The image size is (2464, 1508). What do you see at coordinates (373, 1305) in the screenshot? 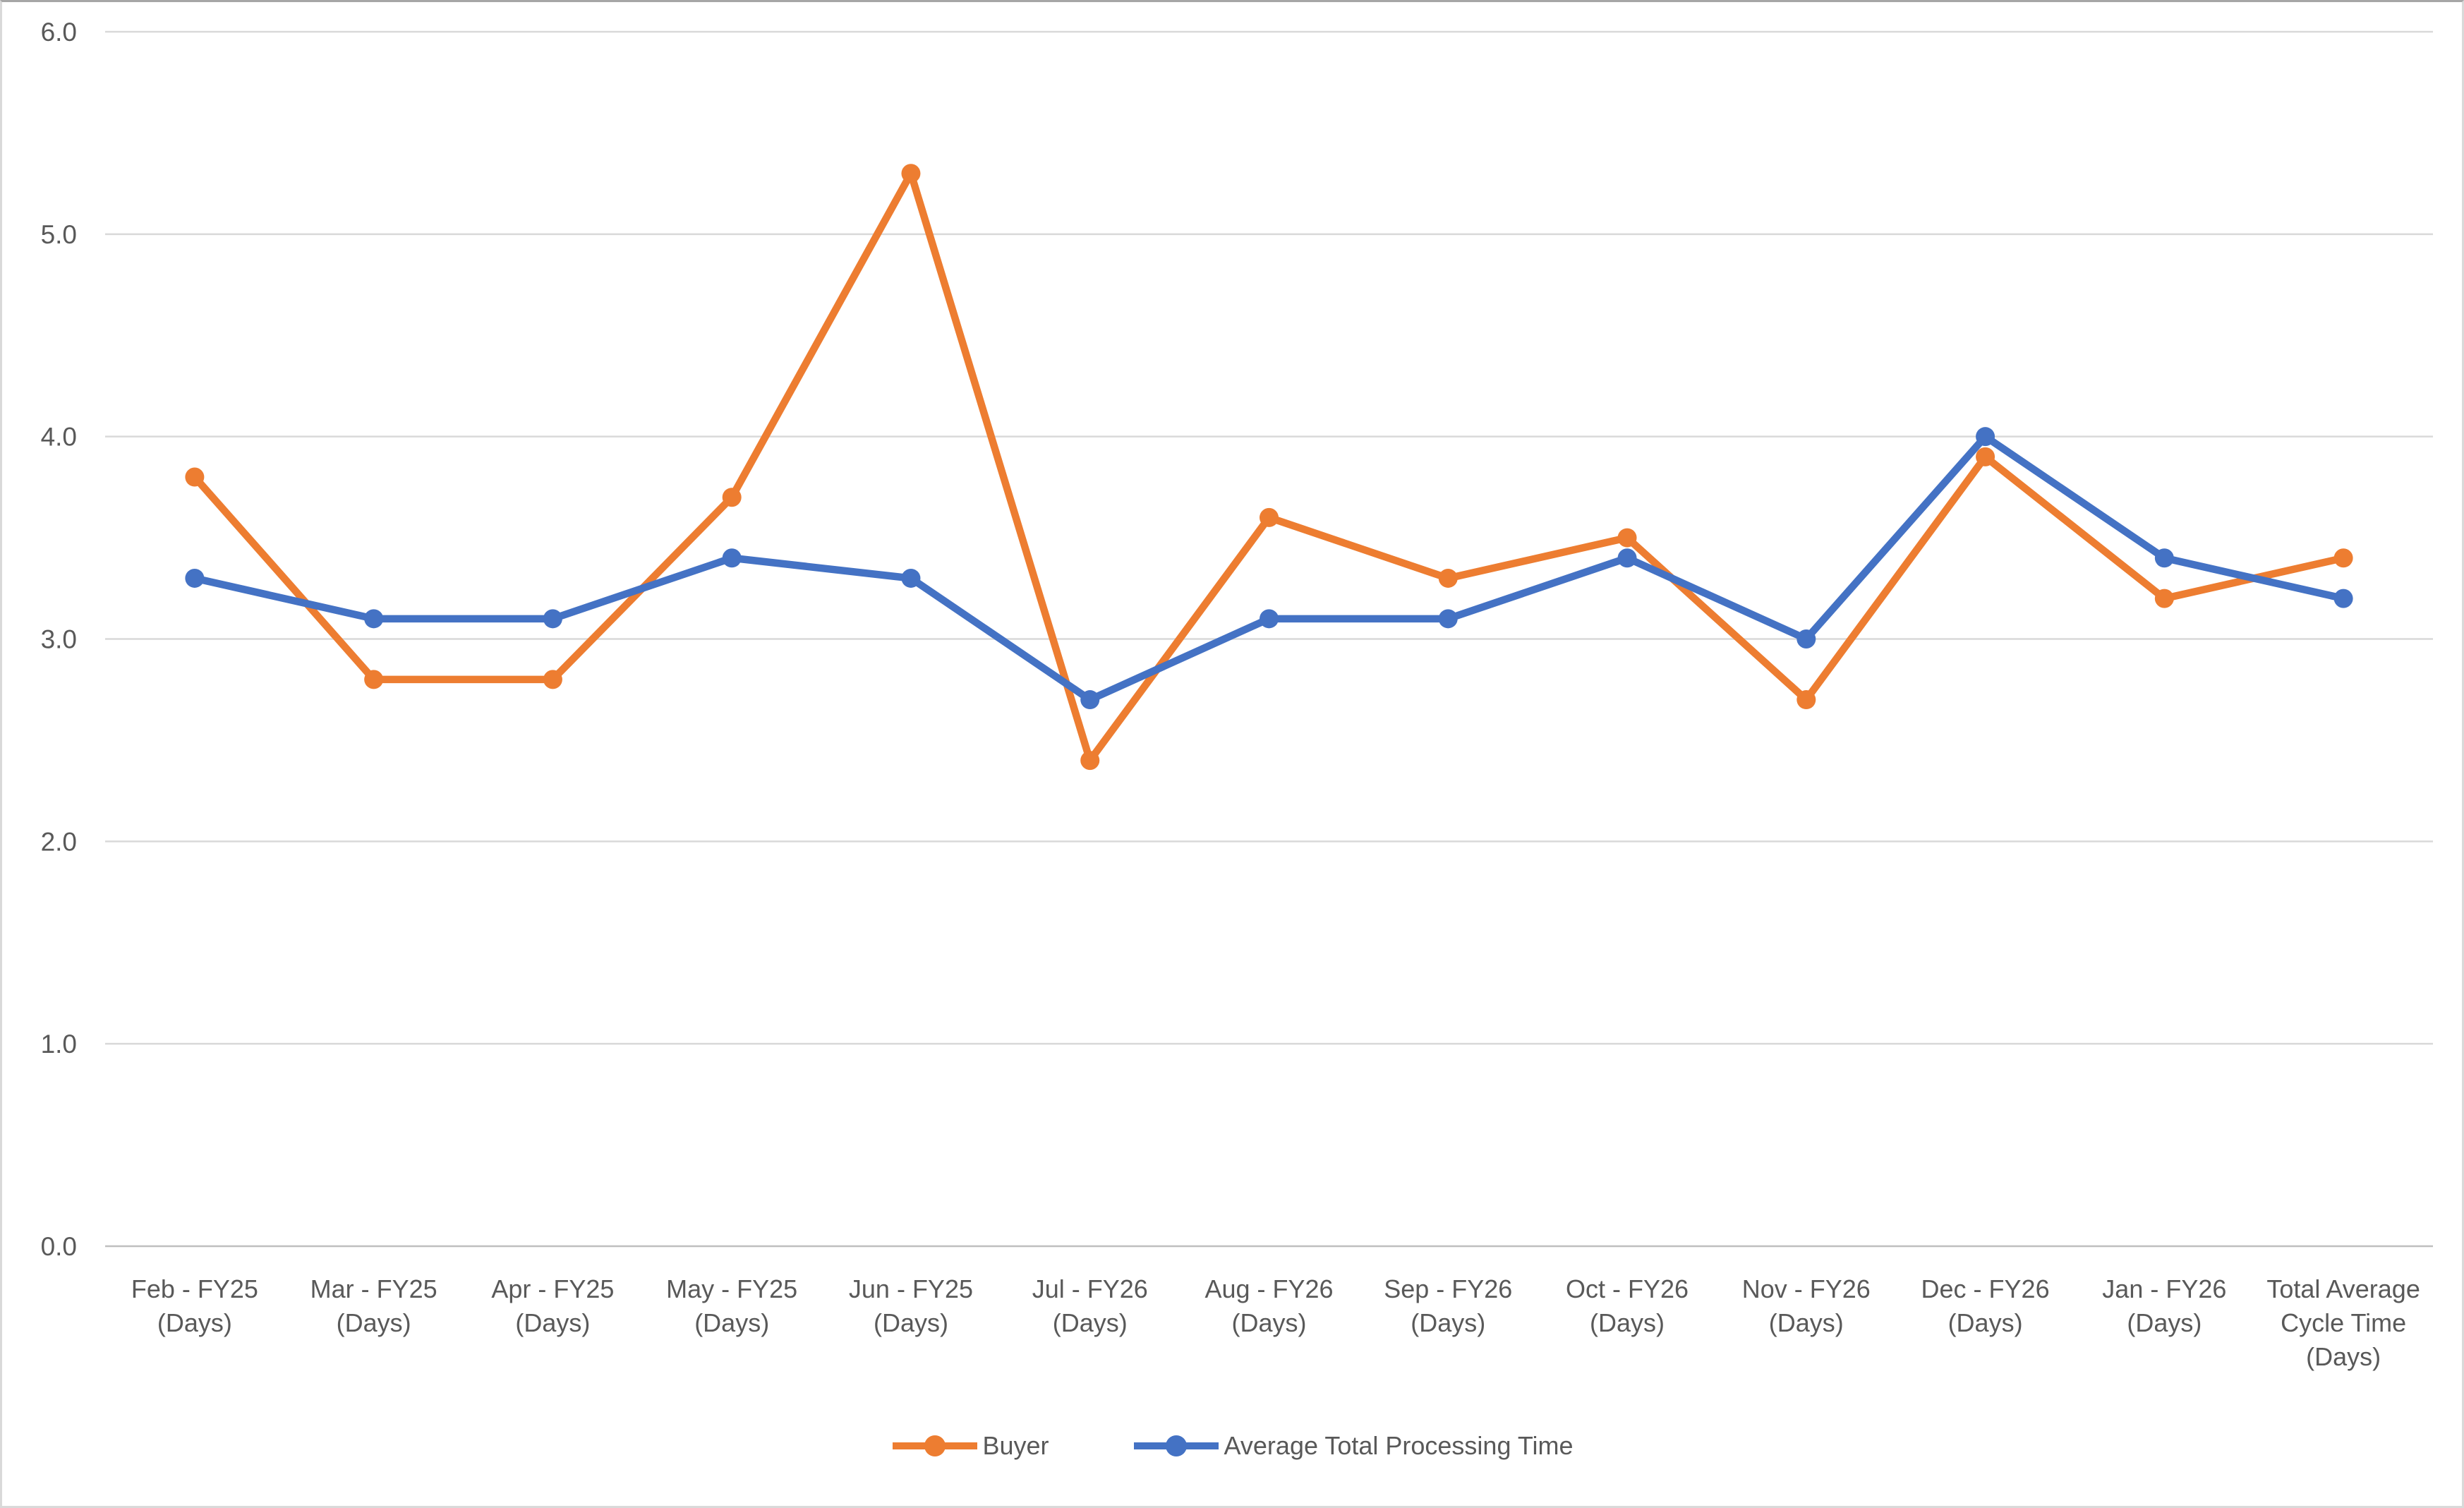
I see `x-axis-category-label: Mar - FY25 (Days)` at bounding box center [373, 1305].